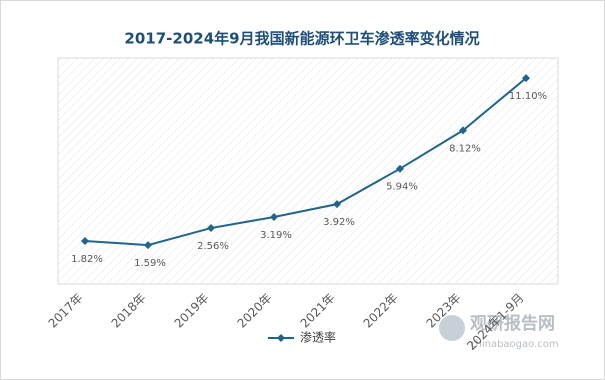  Describe the element at coordinates (452, 328) in the screenshot. I see `watermark-logo` at that location.